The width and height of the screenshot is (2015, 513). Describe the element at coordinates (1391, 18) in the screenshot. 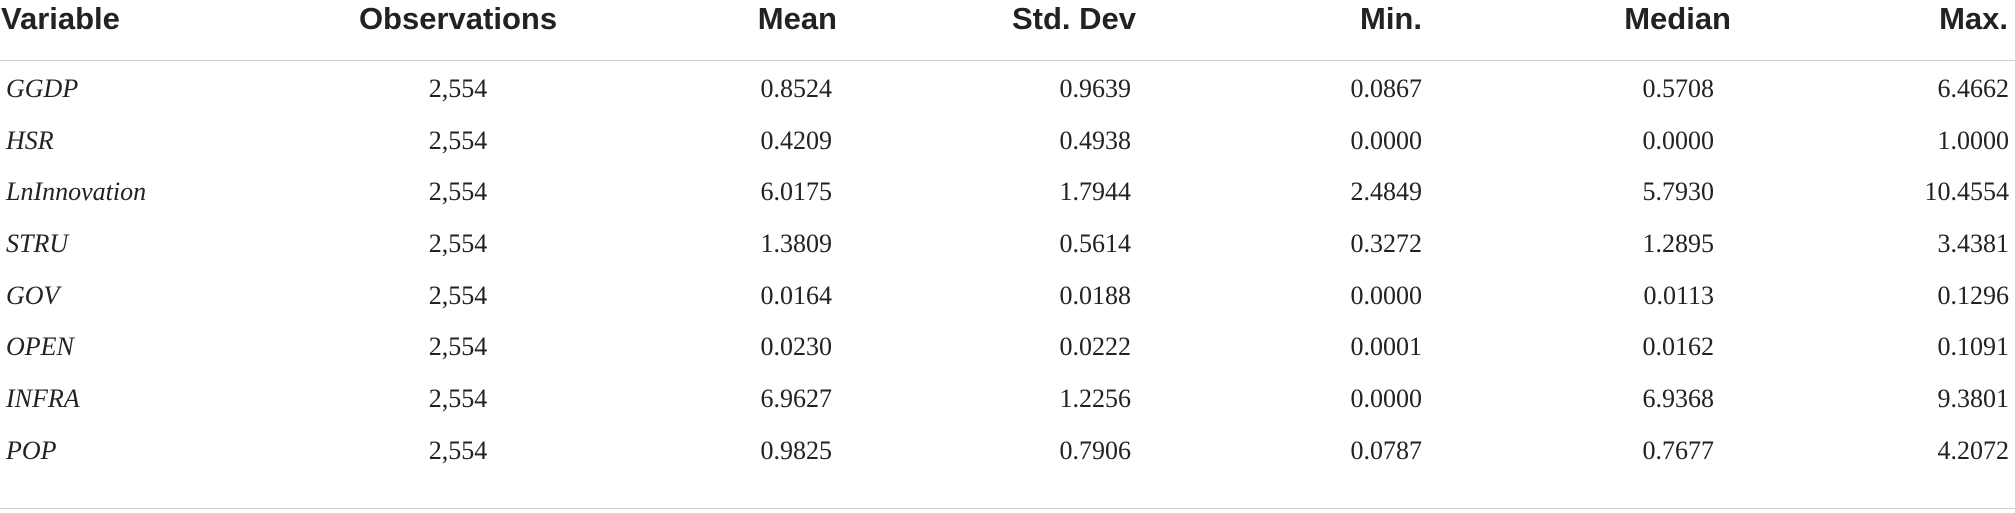

I see `header-min: Min.` at that location.